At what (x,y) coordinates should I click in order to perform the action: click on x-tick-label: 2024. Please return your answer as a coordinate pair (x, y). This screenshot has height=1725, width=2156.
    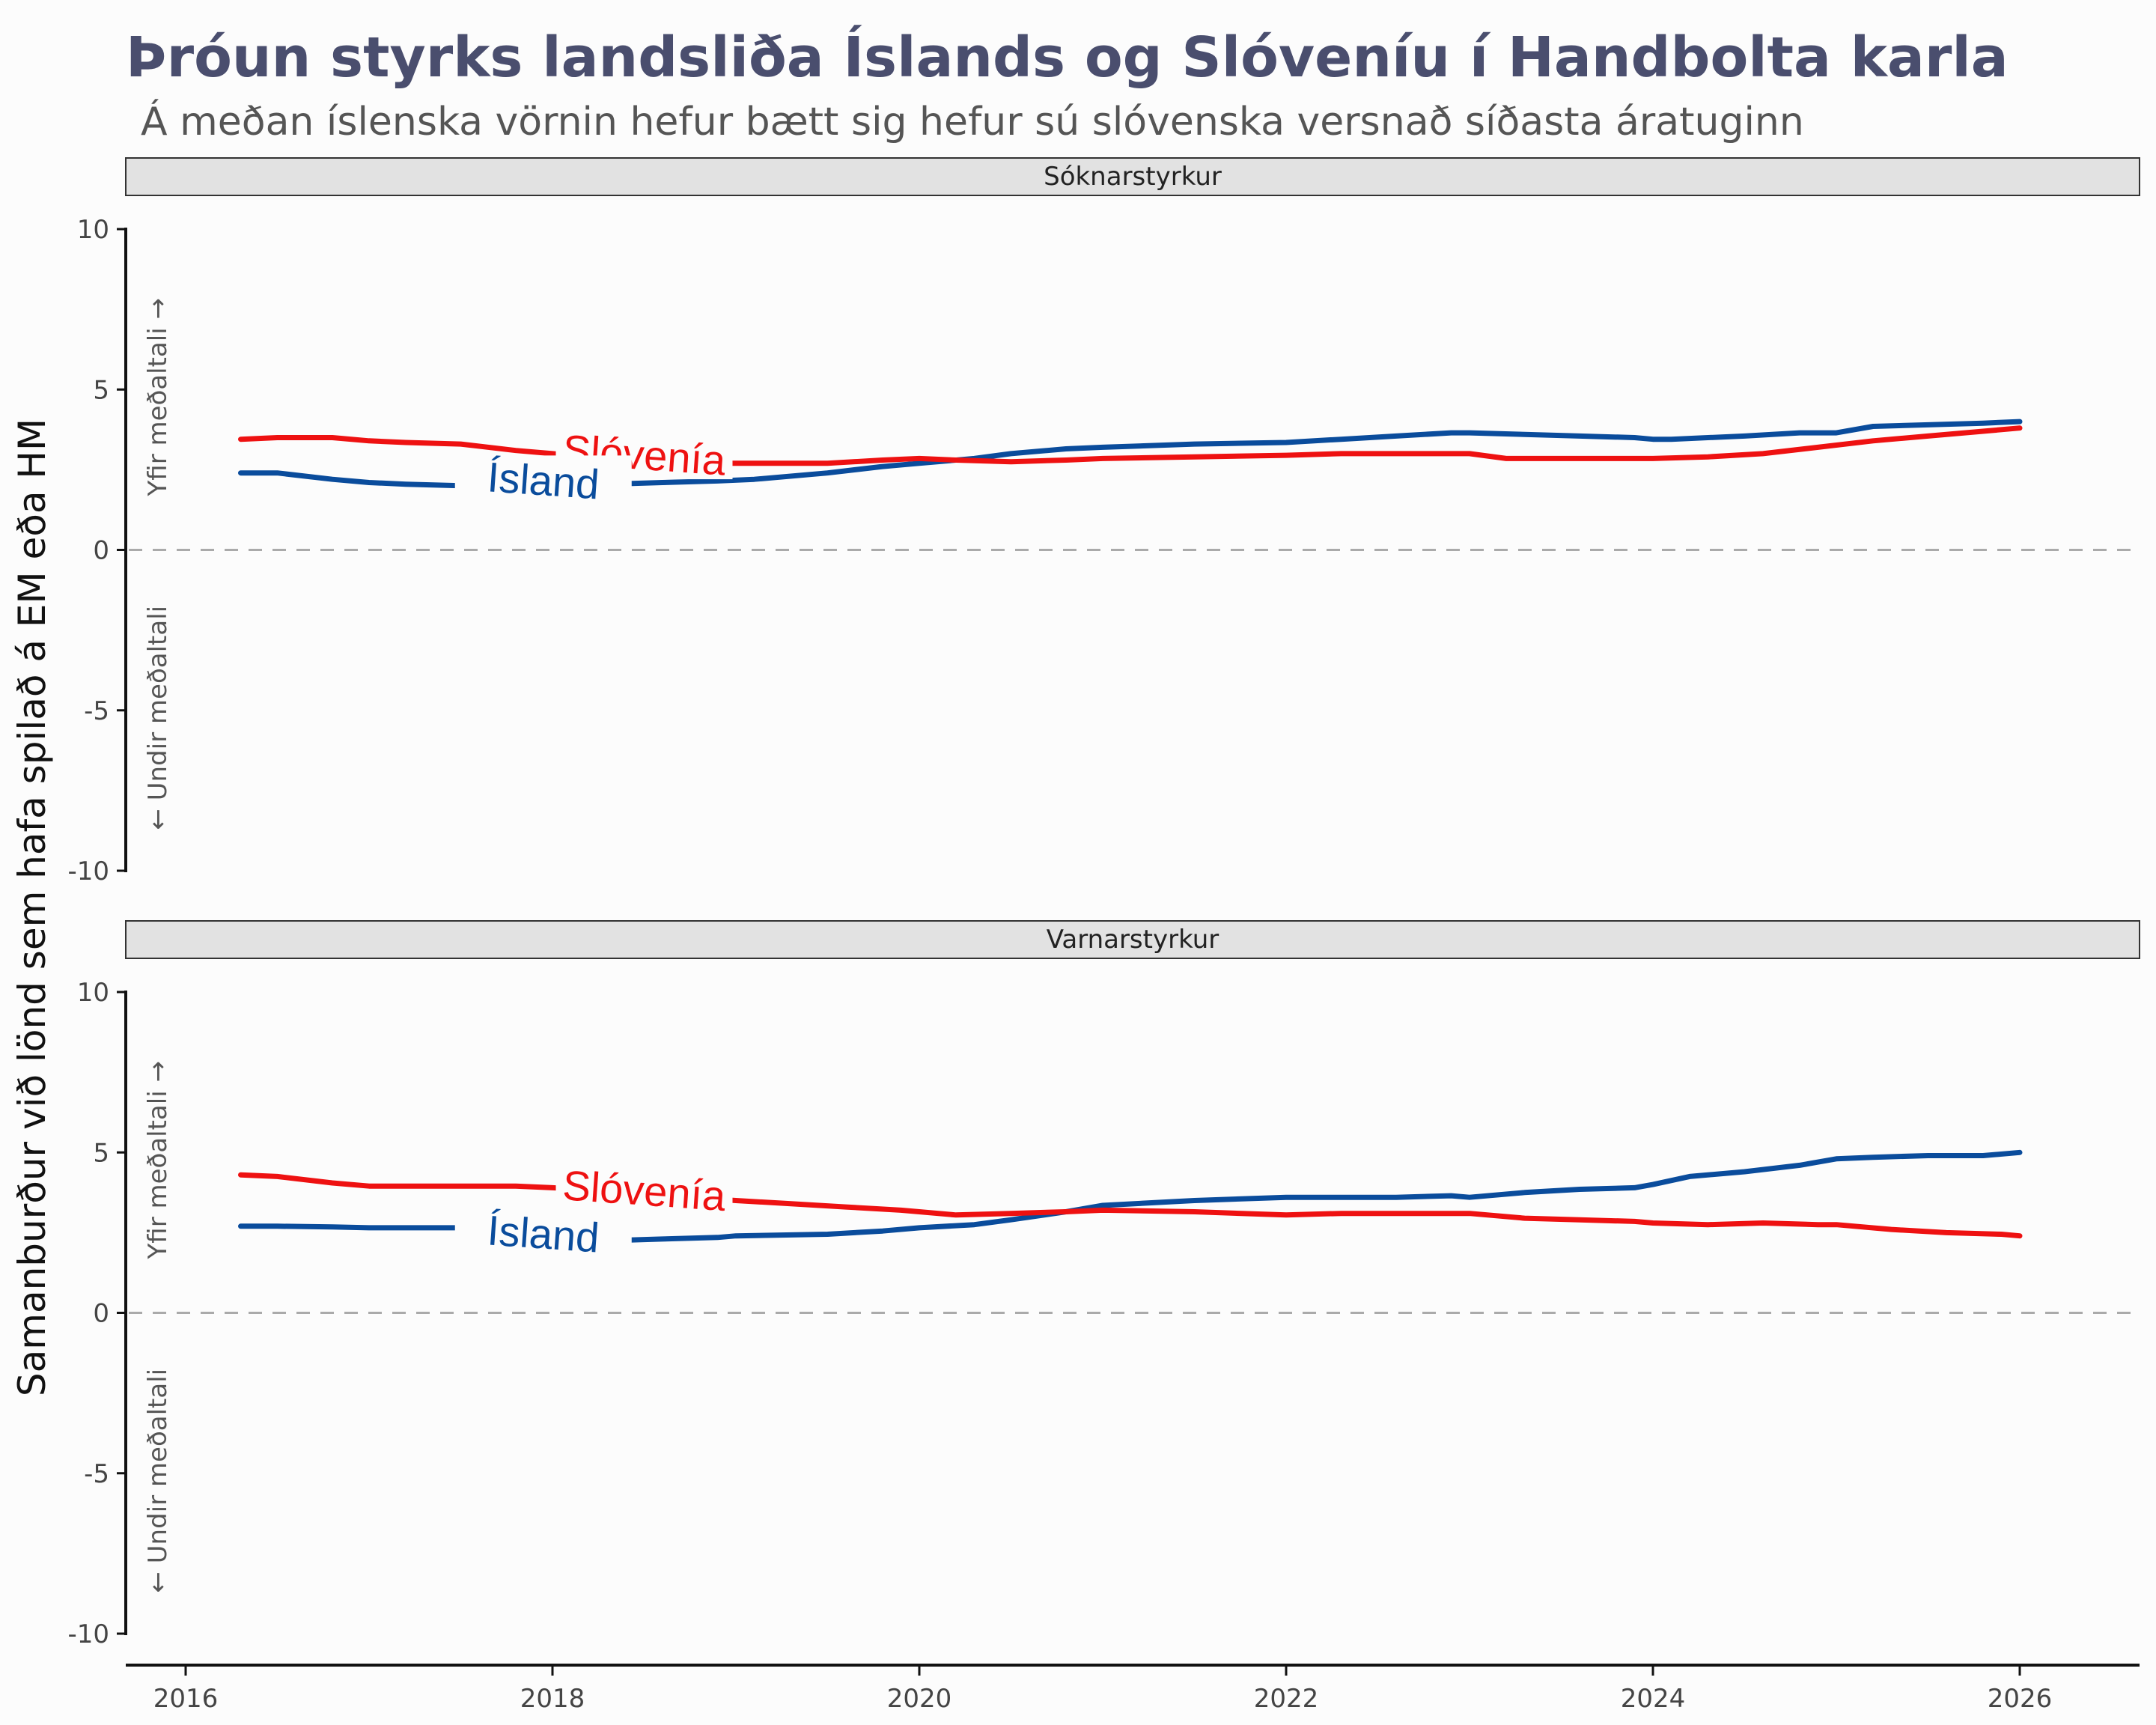
    Looking at the image, I should click on (1653, 1699).